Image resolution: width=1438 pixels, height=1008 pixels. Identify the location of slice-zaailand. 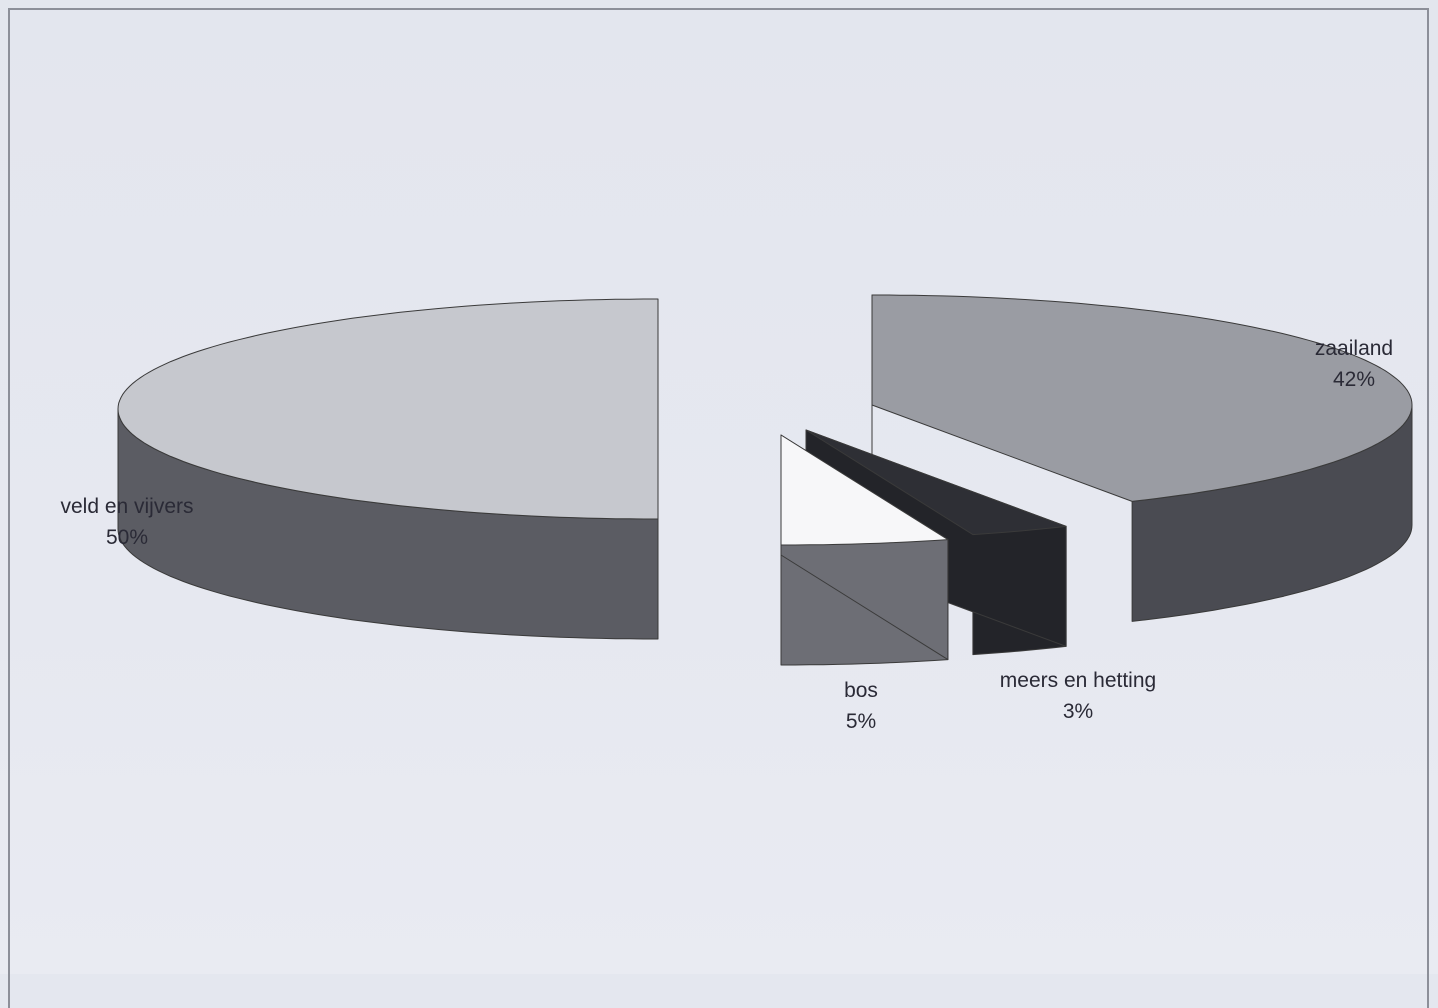
(1142, 398).